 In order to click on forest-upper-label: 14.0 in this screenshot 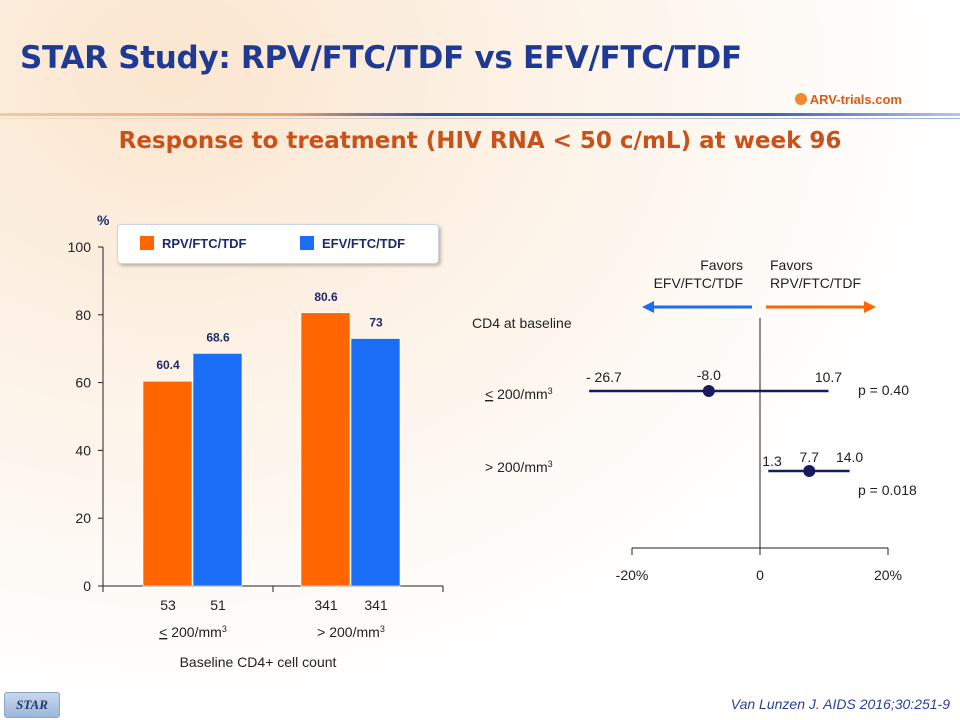, I will do `click(849, 457)`.